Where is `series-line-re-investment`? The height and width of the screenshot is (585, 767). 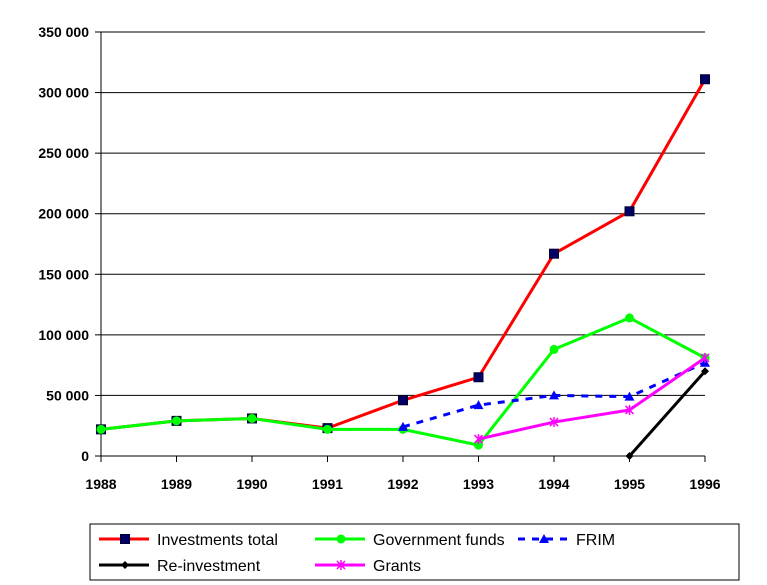 series-line-re-investment is located at coordinates (667, 413).